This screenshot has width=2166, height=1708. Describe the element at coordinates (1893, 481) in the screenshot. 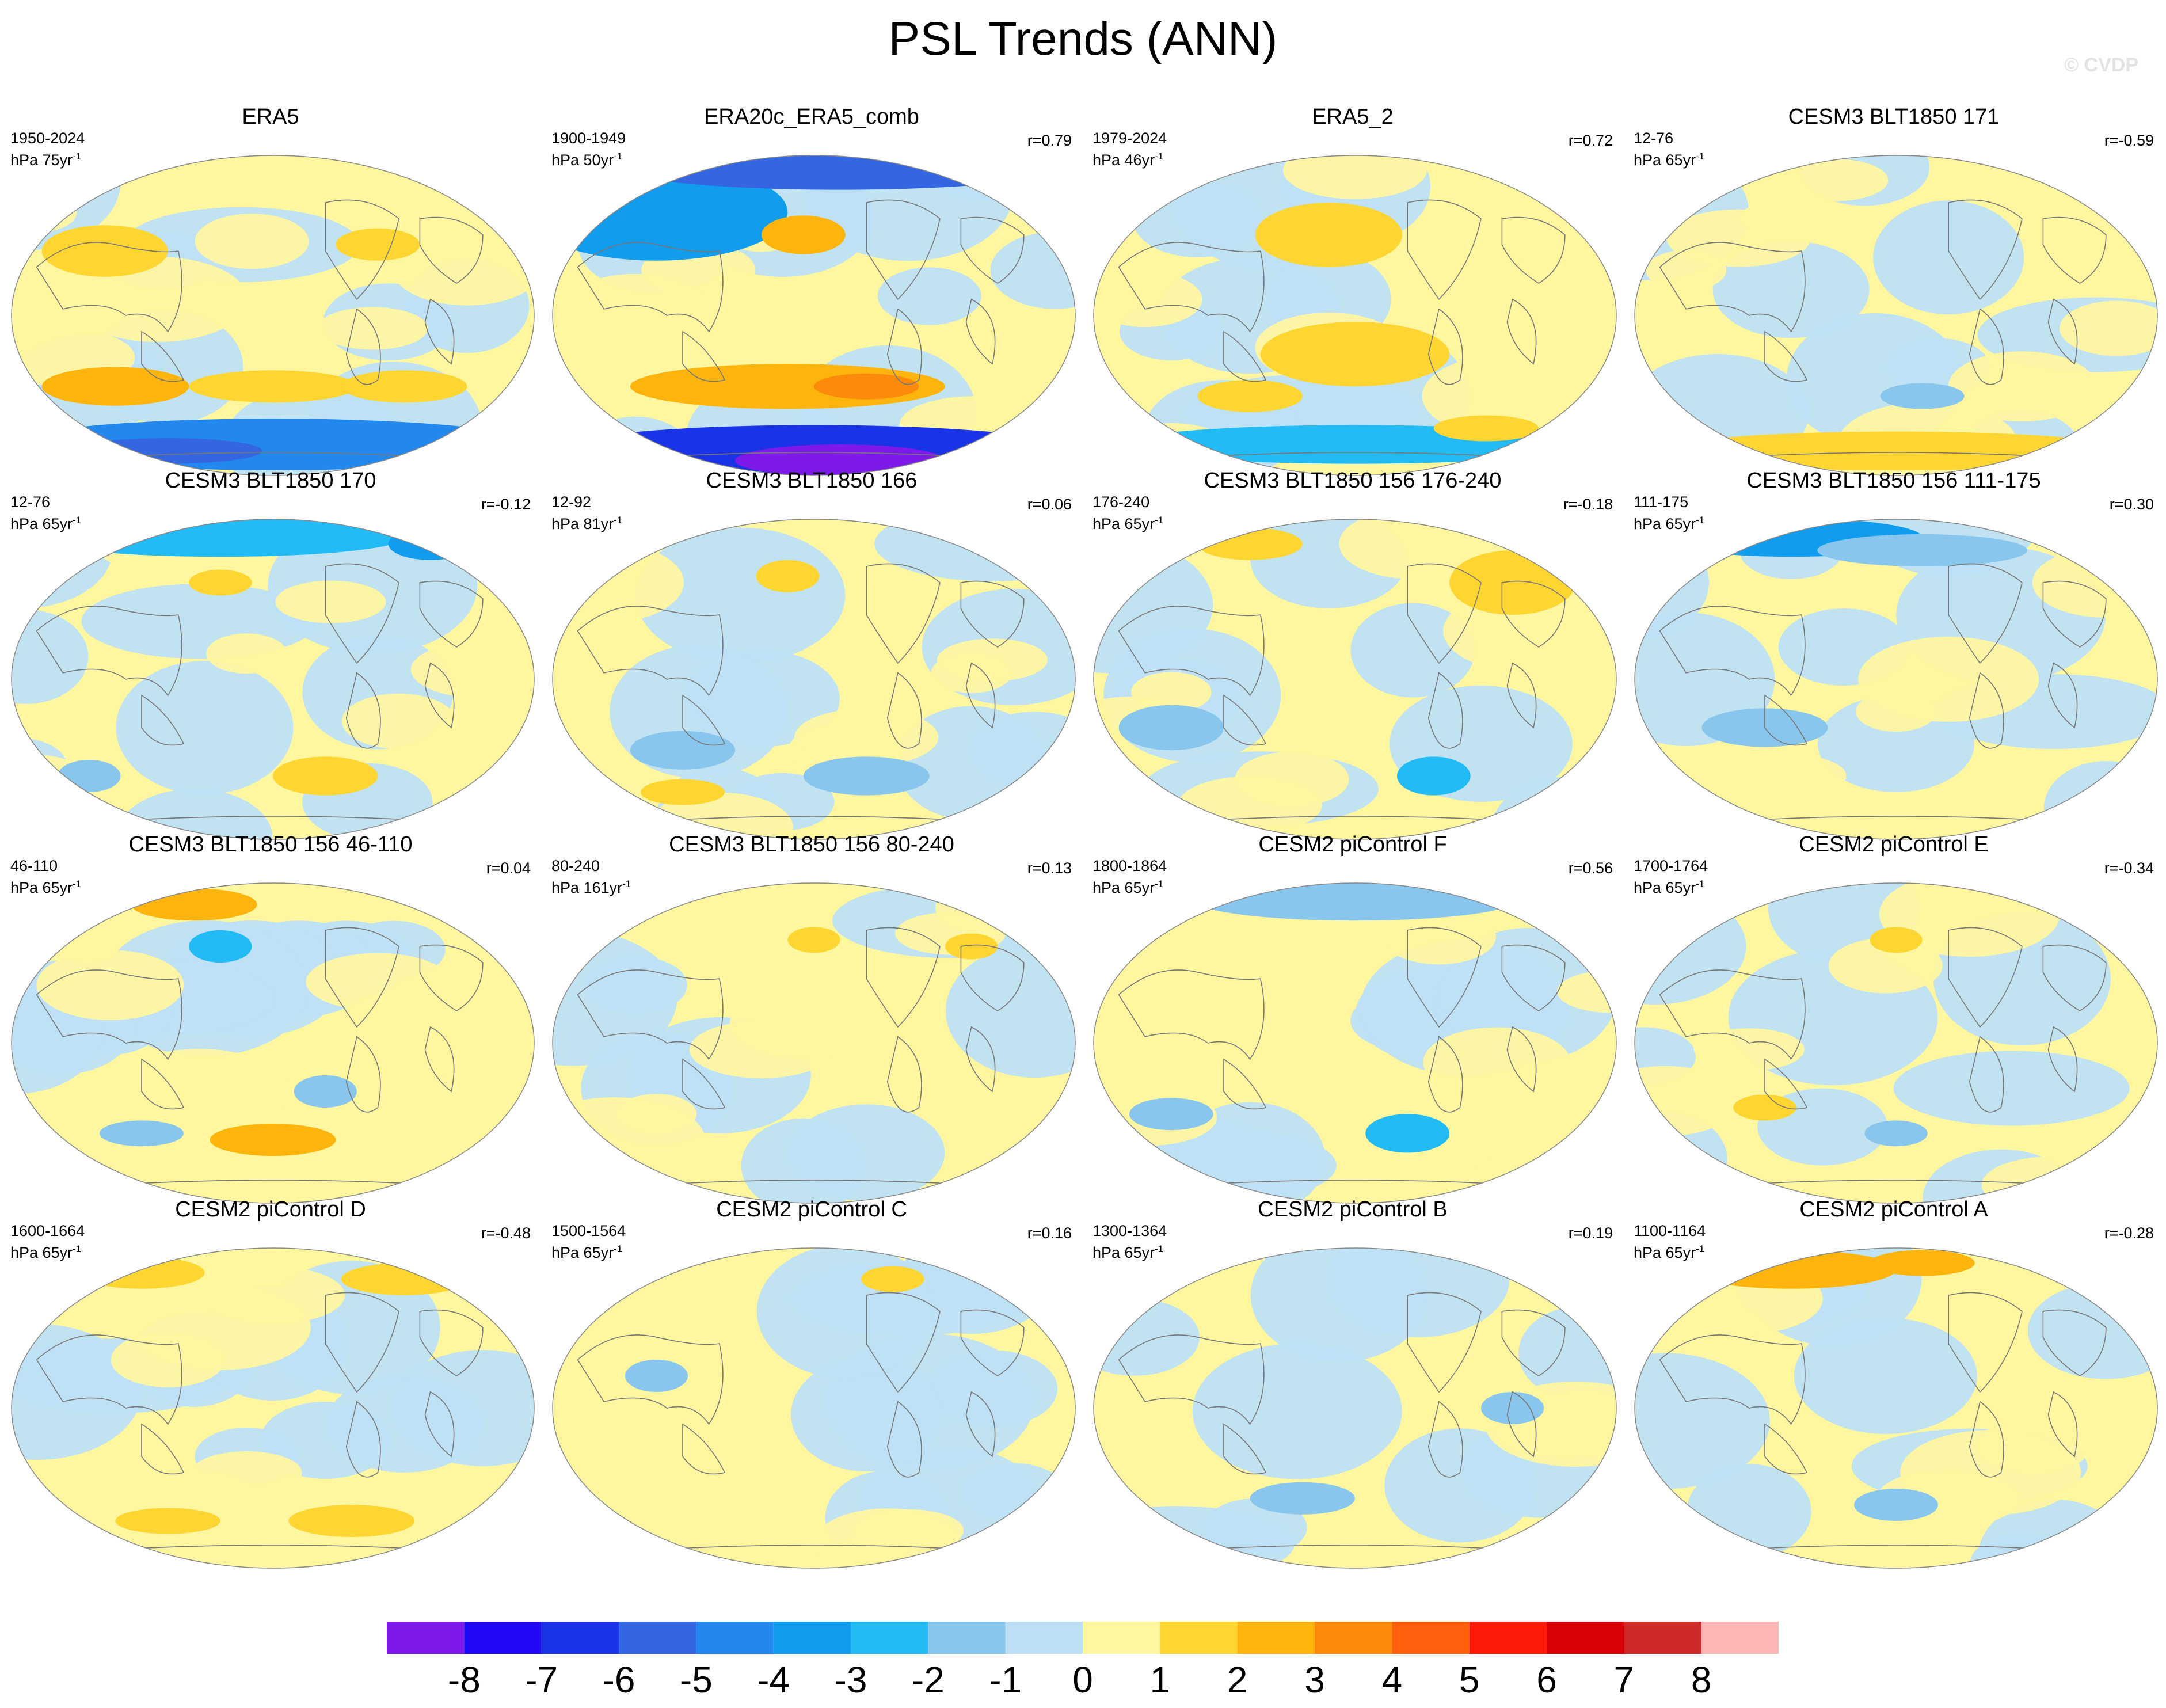

I see `panel-title: CESM3 BLT1850 156 111-175` at that location.